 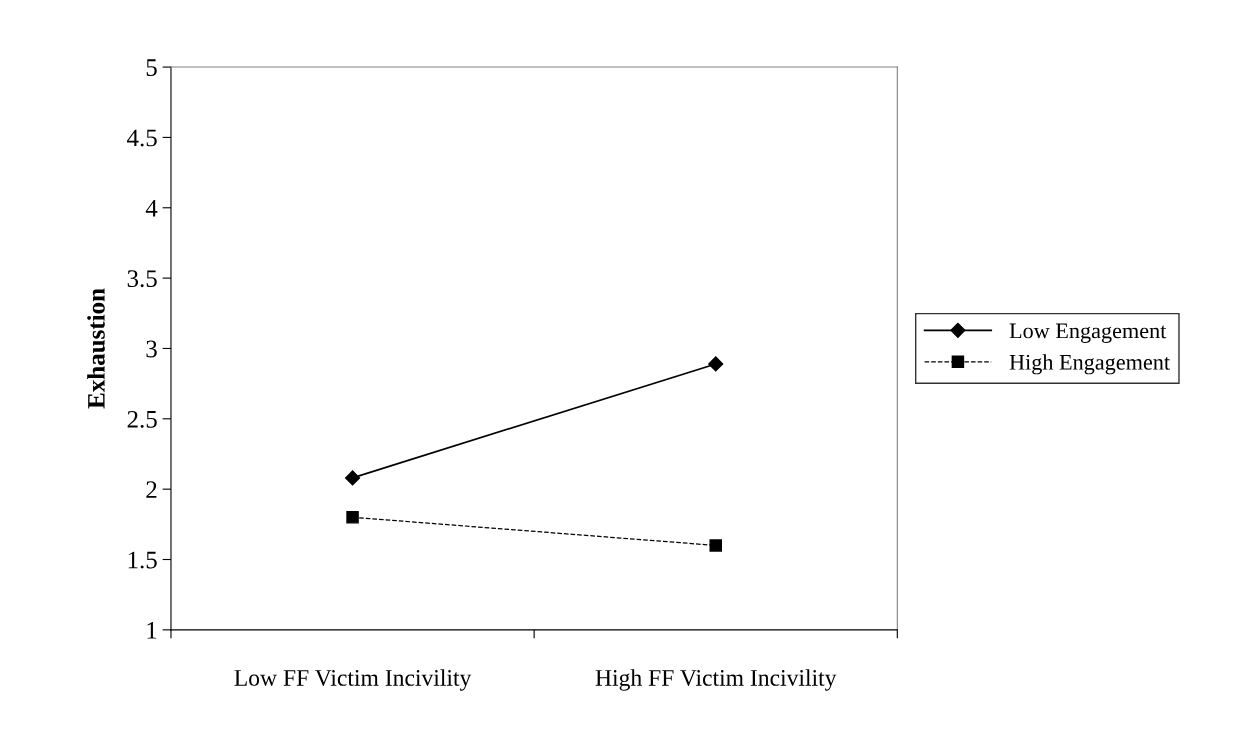 I want to click on x-tick-label: Low FF Victim Incivility, so click(x=353, y=680).